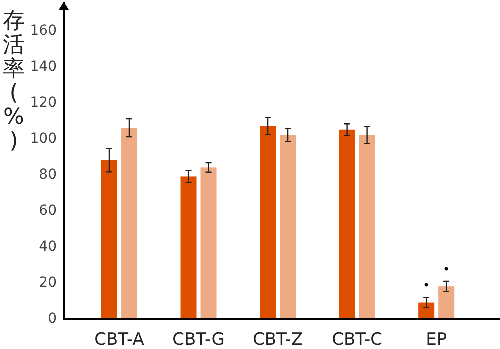  I want to click on y-tick-label: 120, so click(43, 102).